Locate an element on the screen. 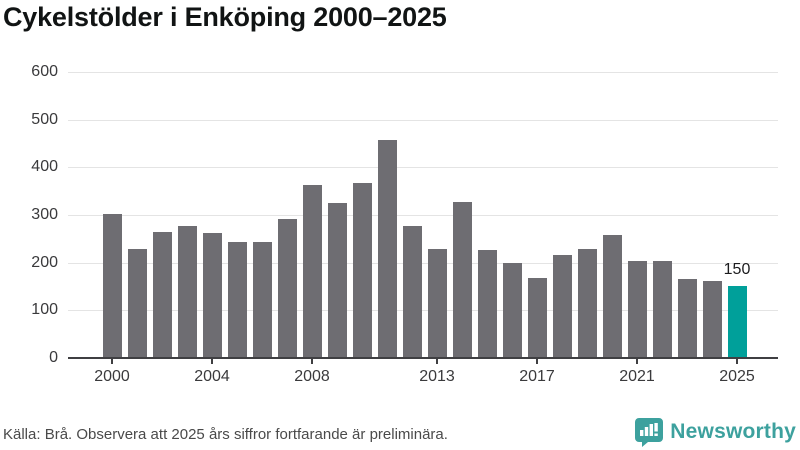 The width and height of the screenshot is (800, 450). x-axis-label-2017: 2017 is located at coordinates (537, 376).